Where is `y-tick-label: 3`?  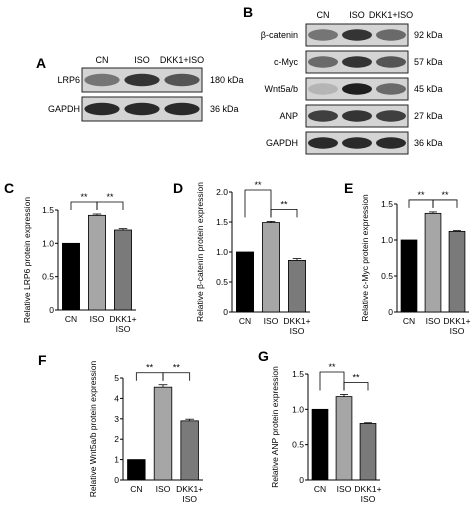
y-tick-label: 3 is located at coordinates (116, 419).